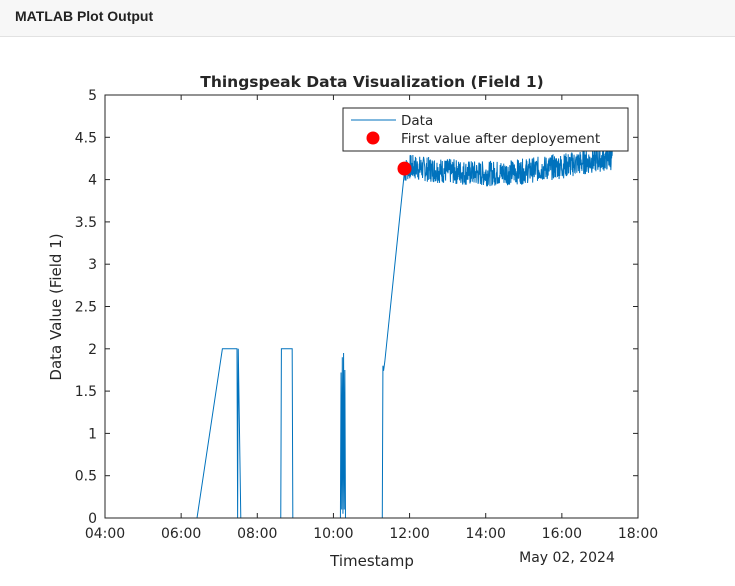 Image resolution: width=735 pixels, height=586 pixels. Describe the element at coordinates (92, 519) in the screenshot. I see `y-tick-label: 0` at that location.